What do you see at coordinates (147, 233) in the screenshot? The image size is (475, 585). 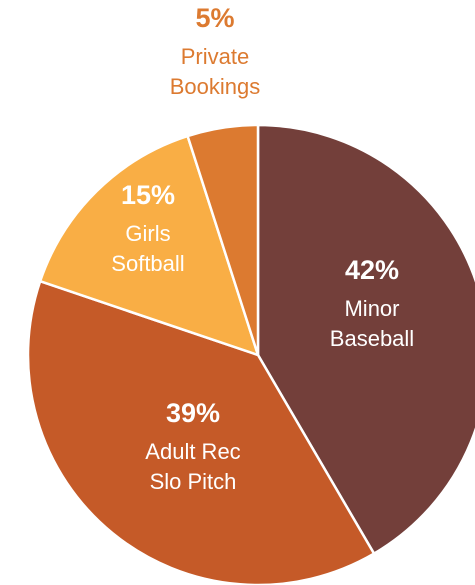 I see `slice-label: Girls` at bounding box center [147, 233].